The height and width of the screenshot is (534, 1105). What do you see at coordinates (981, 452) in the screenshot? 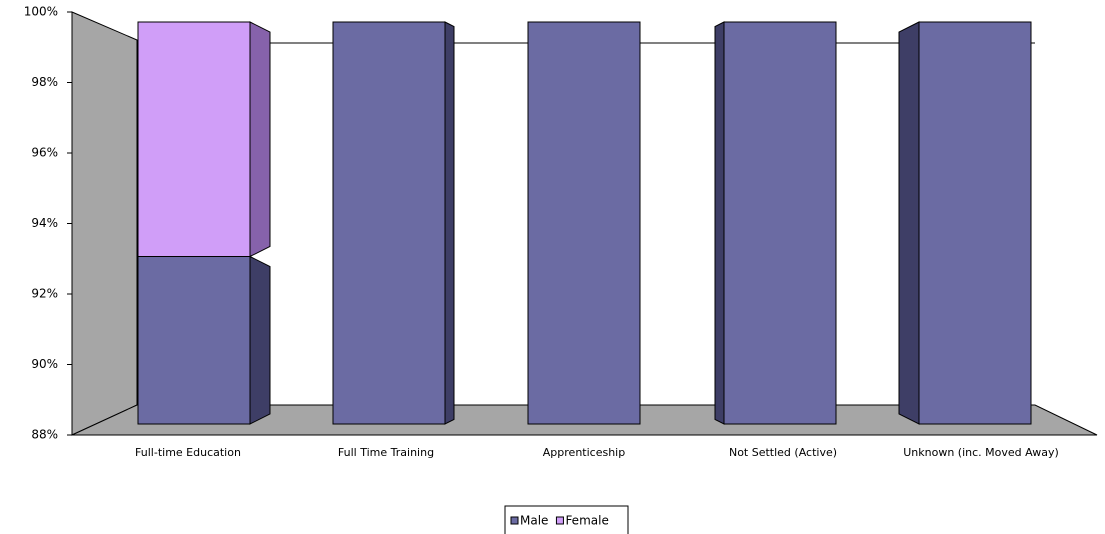
I see `x-tick-label: Unknown (inc. Moved Away)` at bounding box center [981, 452].